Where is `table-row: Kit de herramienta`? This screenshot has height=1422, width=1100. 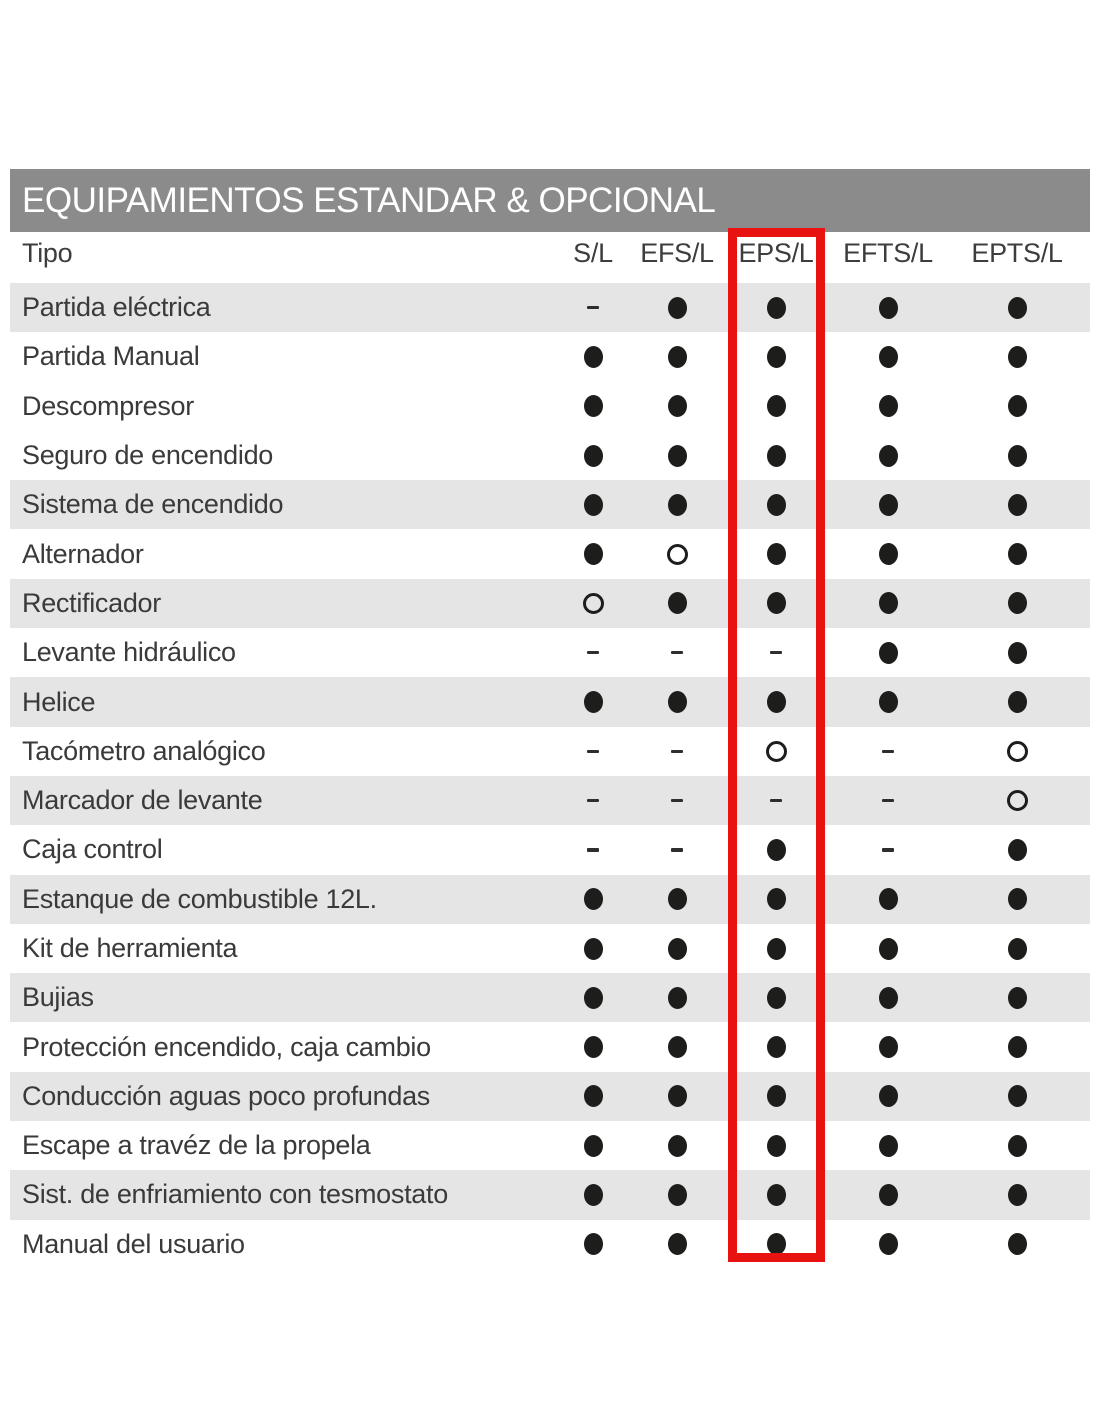
table-row: Kit de herramienta is located at coordinates (550, 948).